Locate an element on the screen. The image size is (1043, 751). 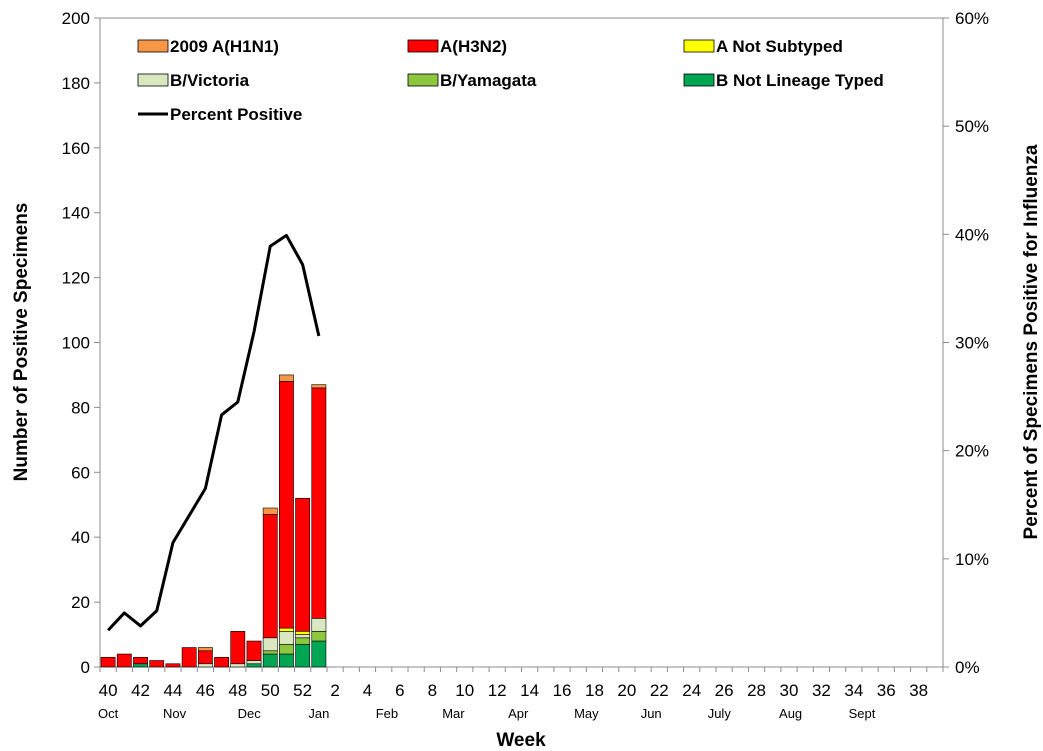
month-label-apr: Apr is located at coordinates (518, 713).